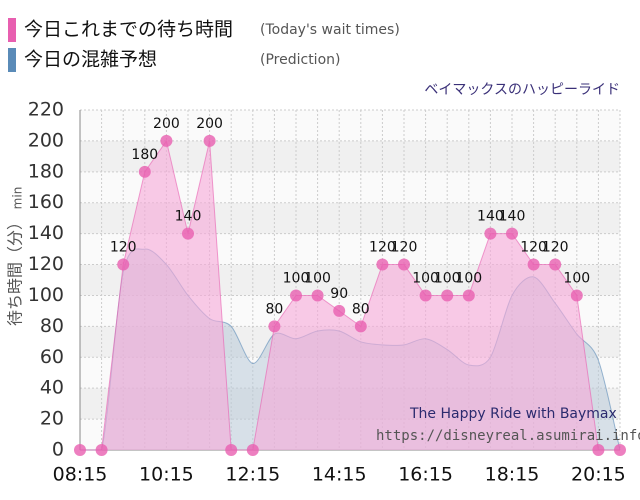 The image size is (640, 500). Describe the element at coordinates (58, 450) in the screenshot. I see `y-tick-label: 0` at that location.